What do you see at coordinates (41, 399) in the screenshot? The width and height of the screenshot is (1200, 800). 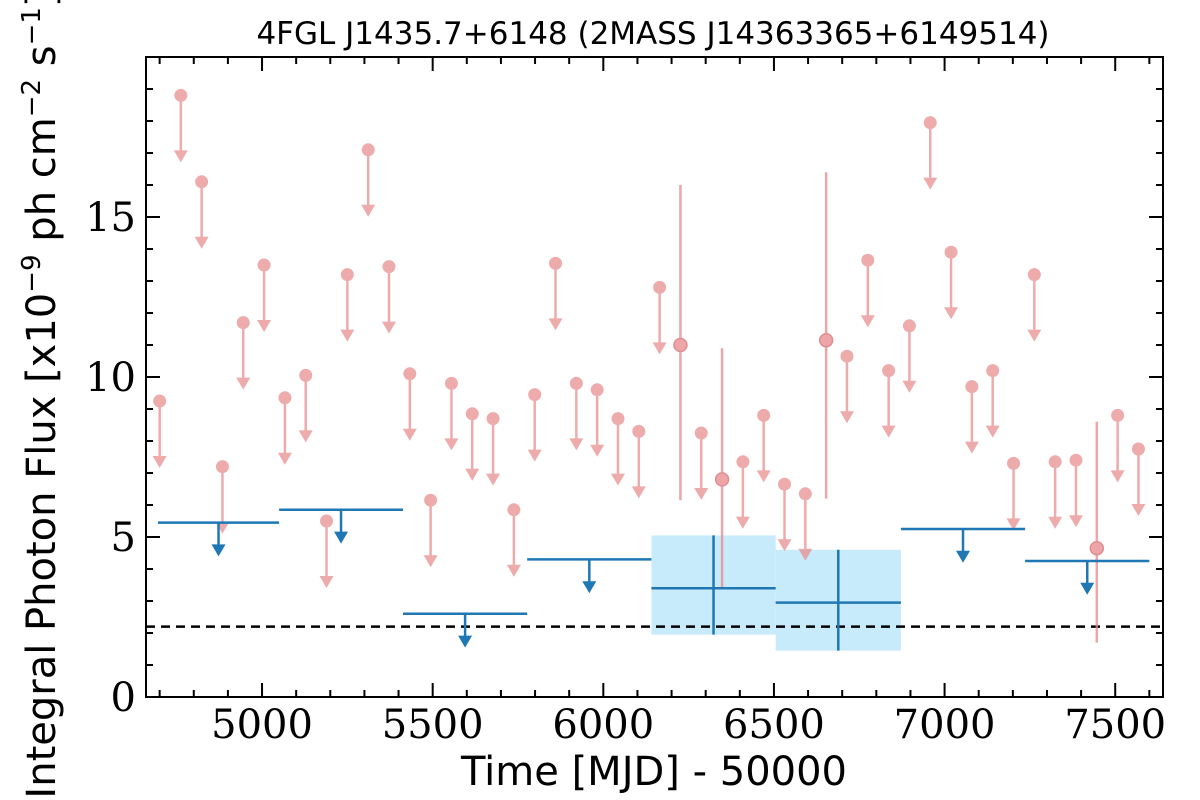 I see `y-axis-label: Integral Photon Flux [x10−9 ph cm−2 s−1]` at bounding box center [41, 399].